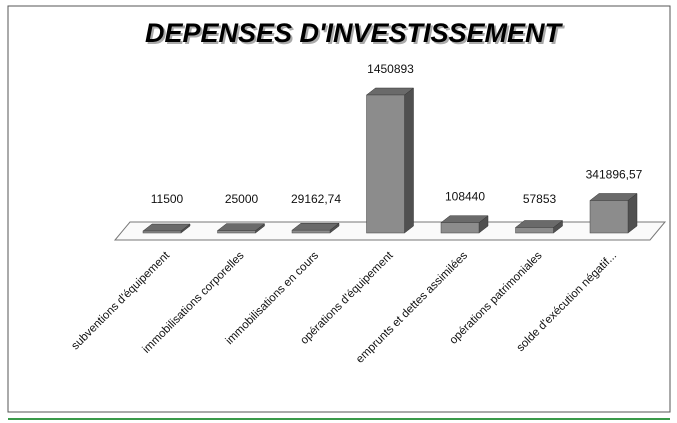 Image resolution: width=677 pixels, height=423 pixels. I want to click on value-label: 25000, so click(242, 199).